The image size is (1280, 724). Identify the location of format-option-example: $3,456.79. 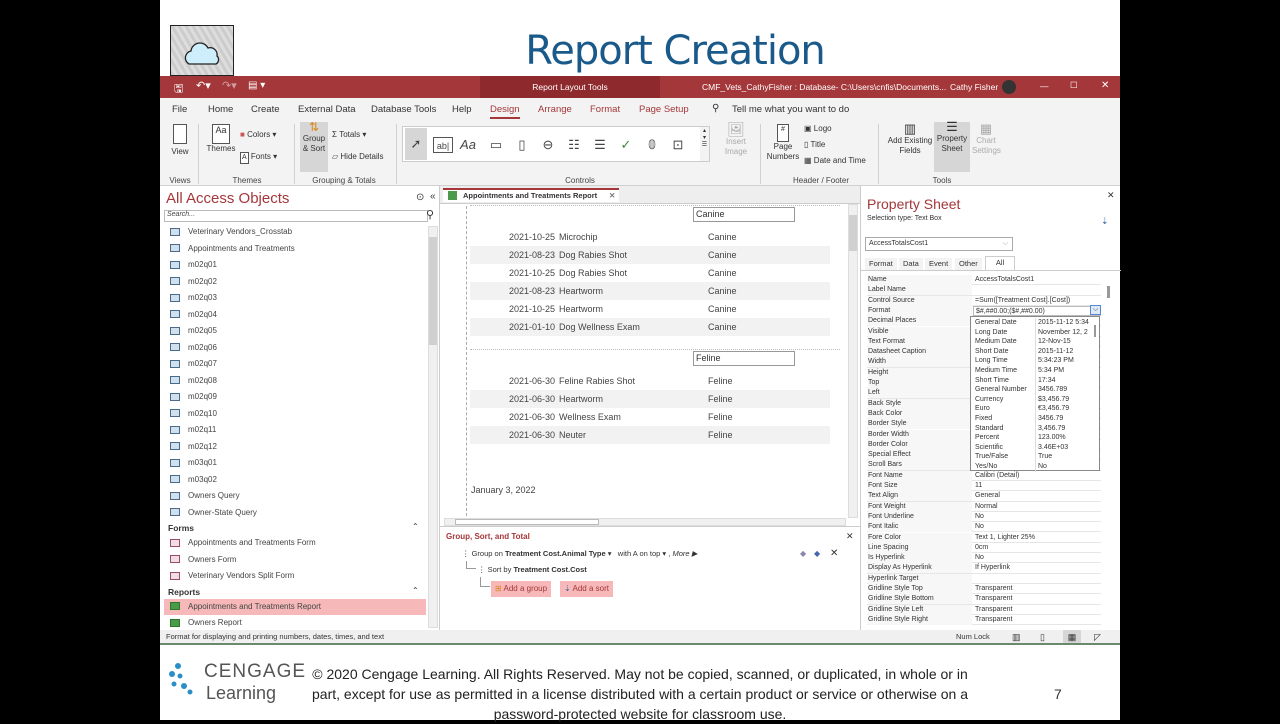
(1065, 399).